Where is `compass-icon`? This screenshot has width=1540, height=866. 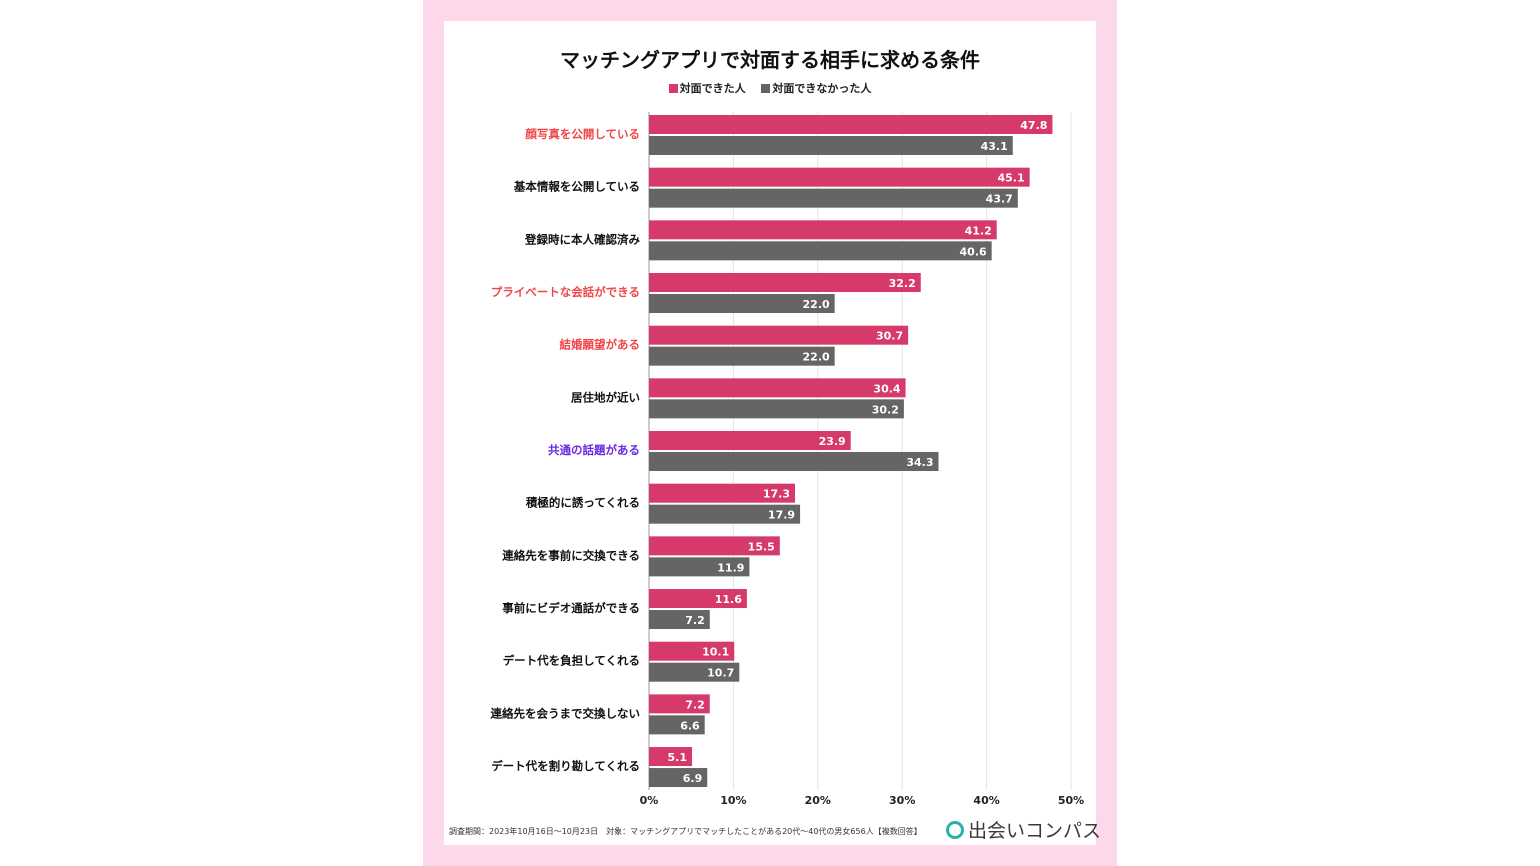
compass-icon is located at coordinates (955, 829).